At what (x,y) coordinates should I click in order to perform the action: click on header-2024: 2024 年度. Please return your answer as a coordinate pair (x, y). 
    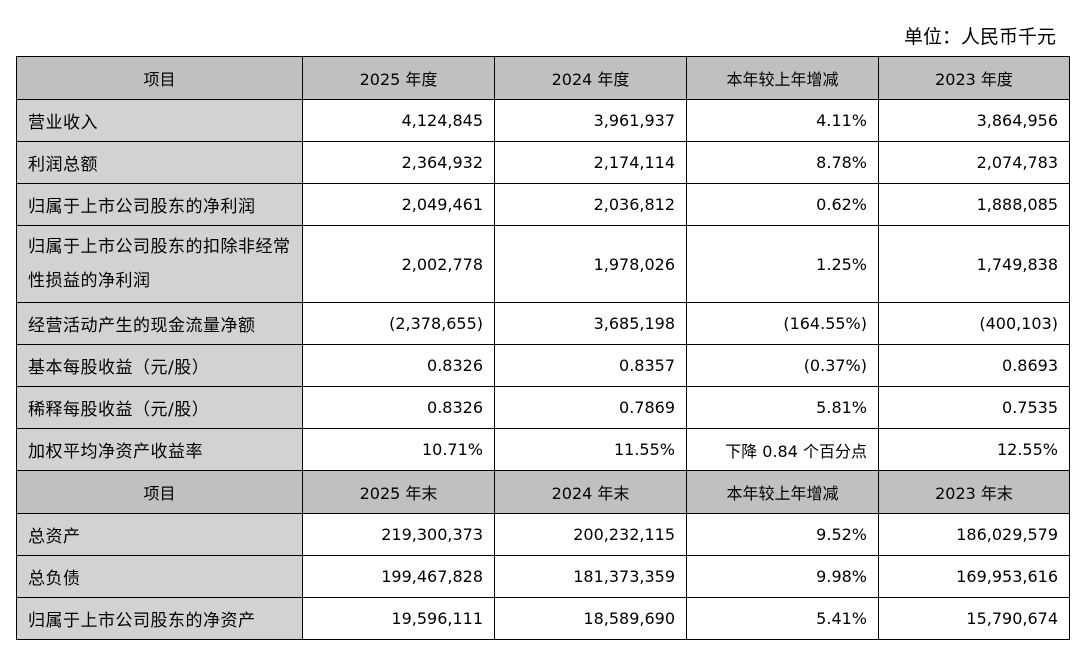
    Looking at the image, I should click on (590, 78).